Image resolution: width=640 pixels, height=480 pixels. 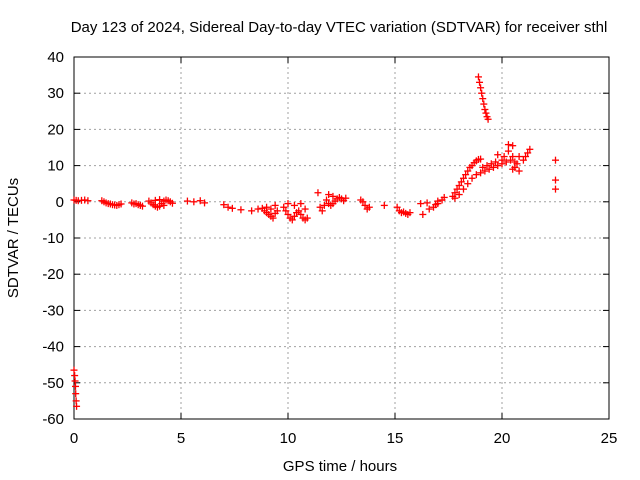 What do you see at coordinates (53, 238) in the screenshot?
I see `y-tick-label: -10` at bounding box center [53, 238].